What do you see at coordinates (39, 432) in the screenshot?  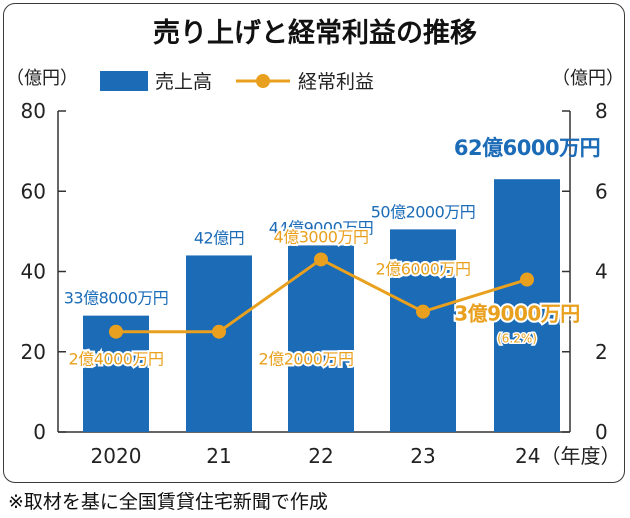 I see `left-tick-label: 0` at bounding box center [39, 432].